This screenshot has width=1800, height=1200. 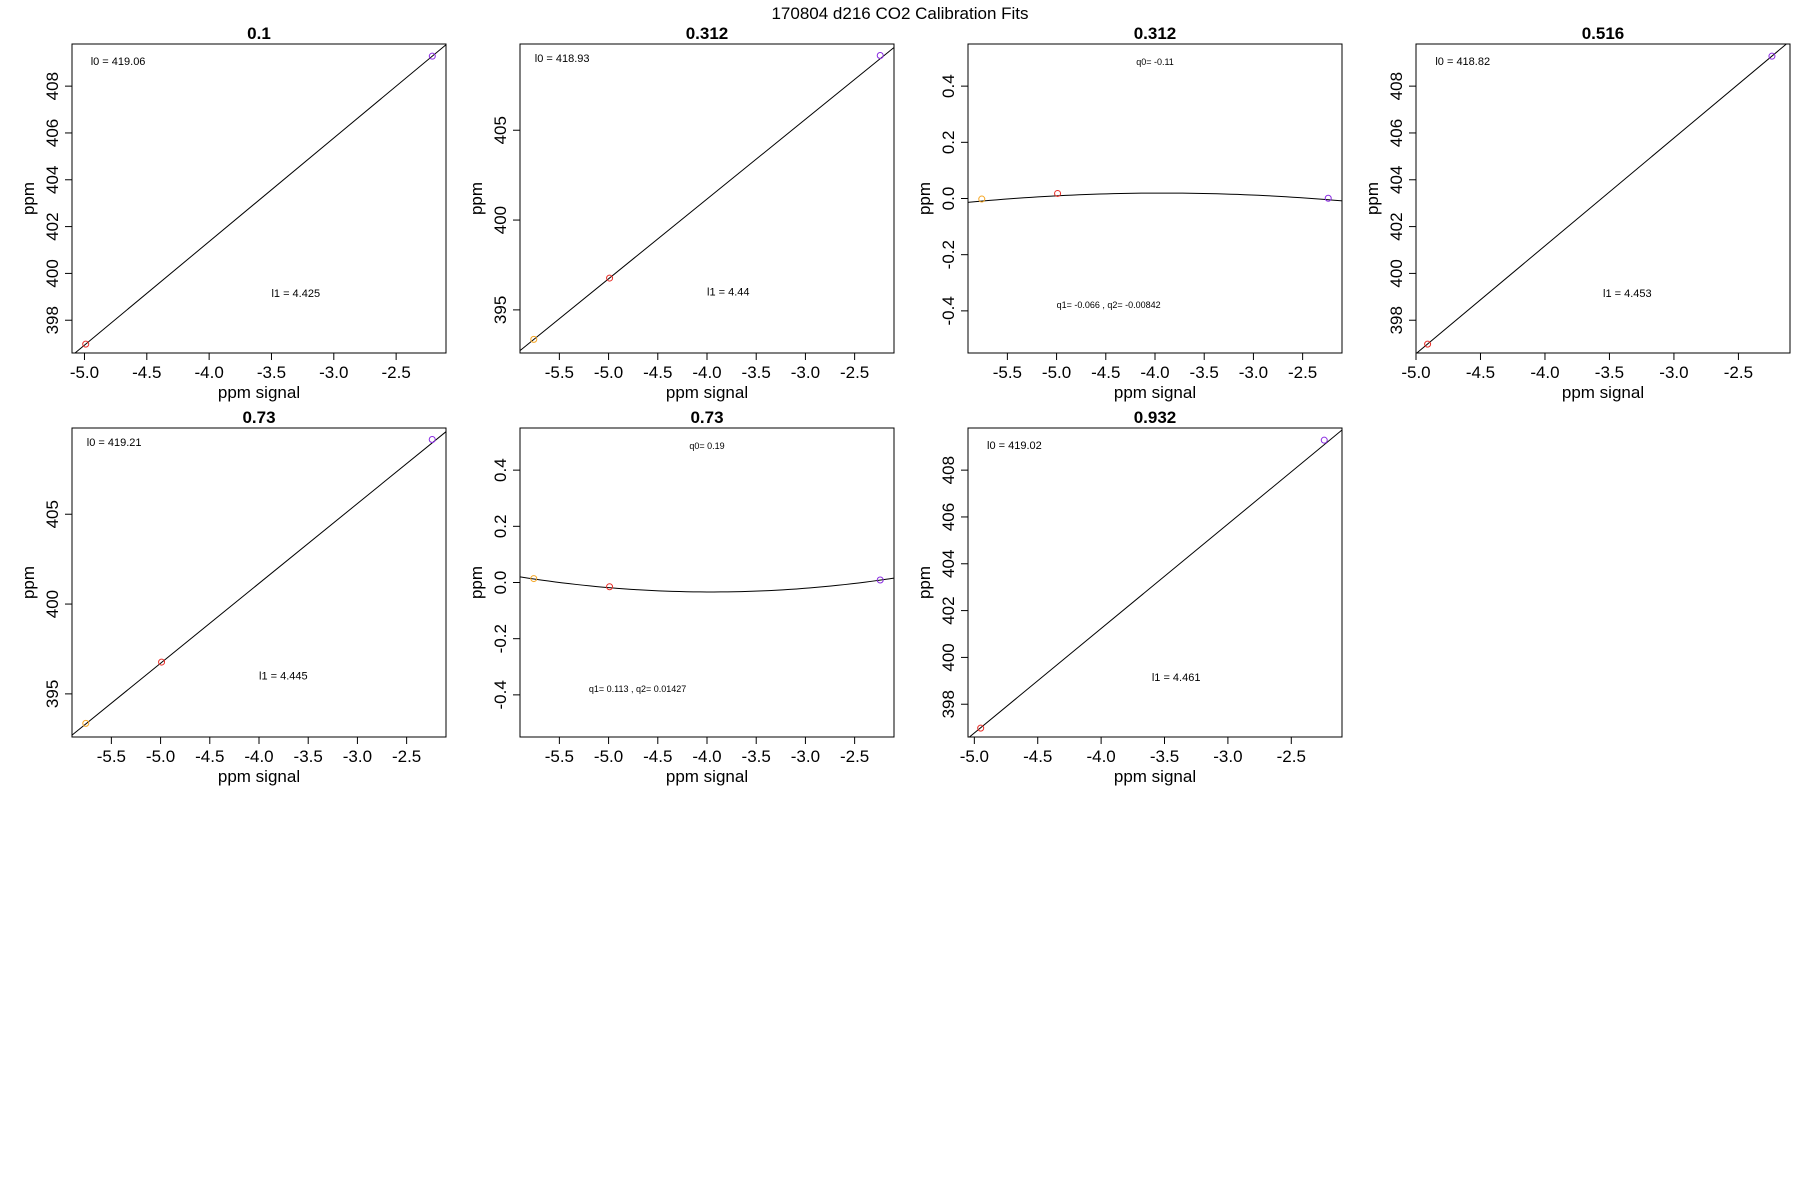 What do you see at coordinates (706, 446) in the screenshot?
I see `annotation-text: q0= 0.19` at bounding box center [706, 446].